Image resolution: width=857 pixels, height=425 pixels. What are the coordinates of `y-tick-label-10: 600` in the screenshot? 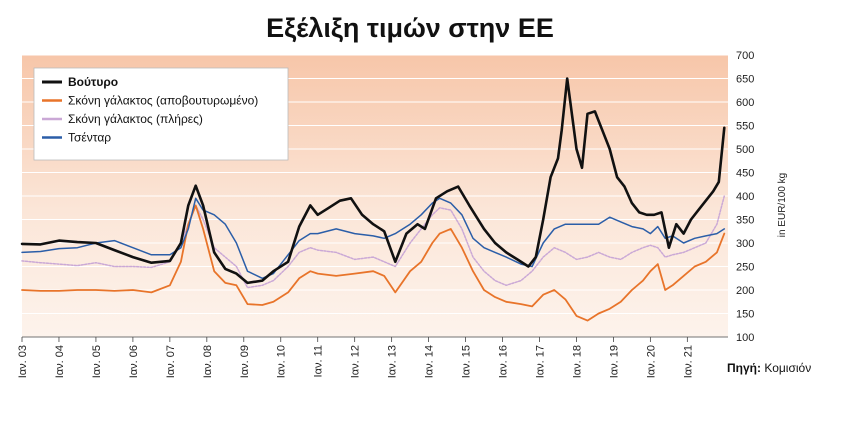 It's located at (745, 103).